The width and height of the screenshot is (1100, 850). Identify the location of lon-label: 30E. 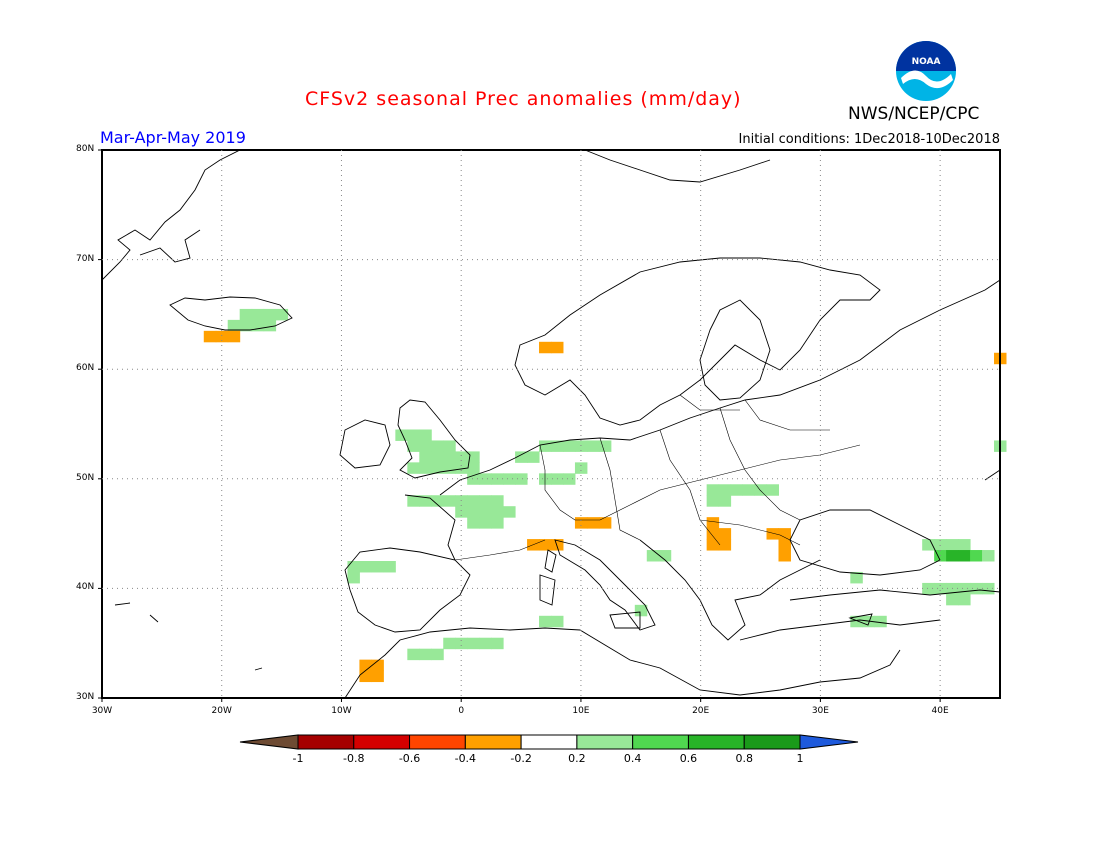
(820, 711).